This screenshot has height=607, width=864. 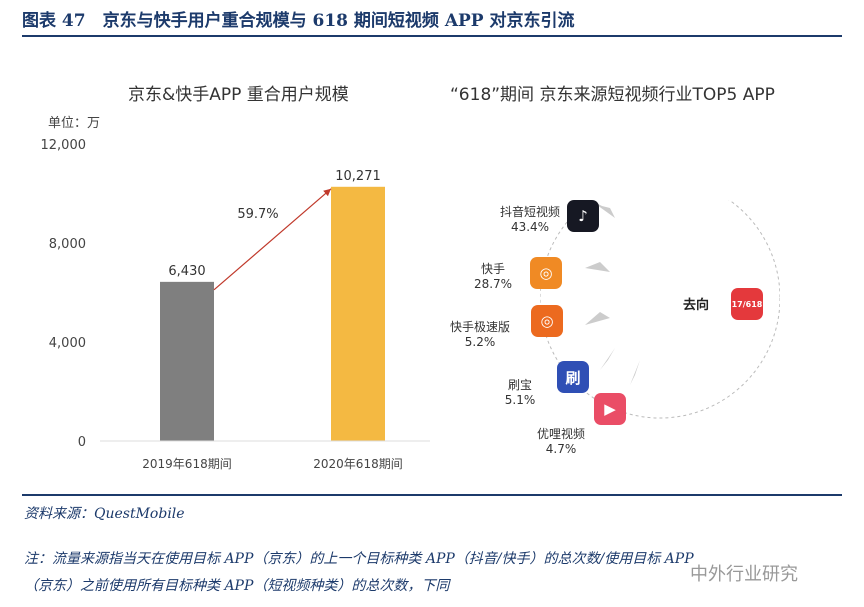 What do you see at coordinates (546, 273) in the screenshot?
I see `kuaishou-icon: ◎` at bounding box center [546, 273].